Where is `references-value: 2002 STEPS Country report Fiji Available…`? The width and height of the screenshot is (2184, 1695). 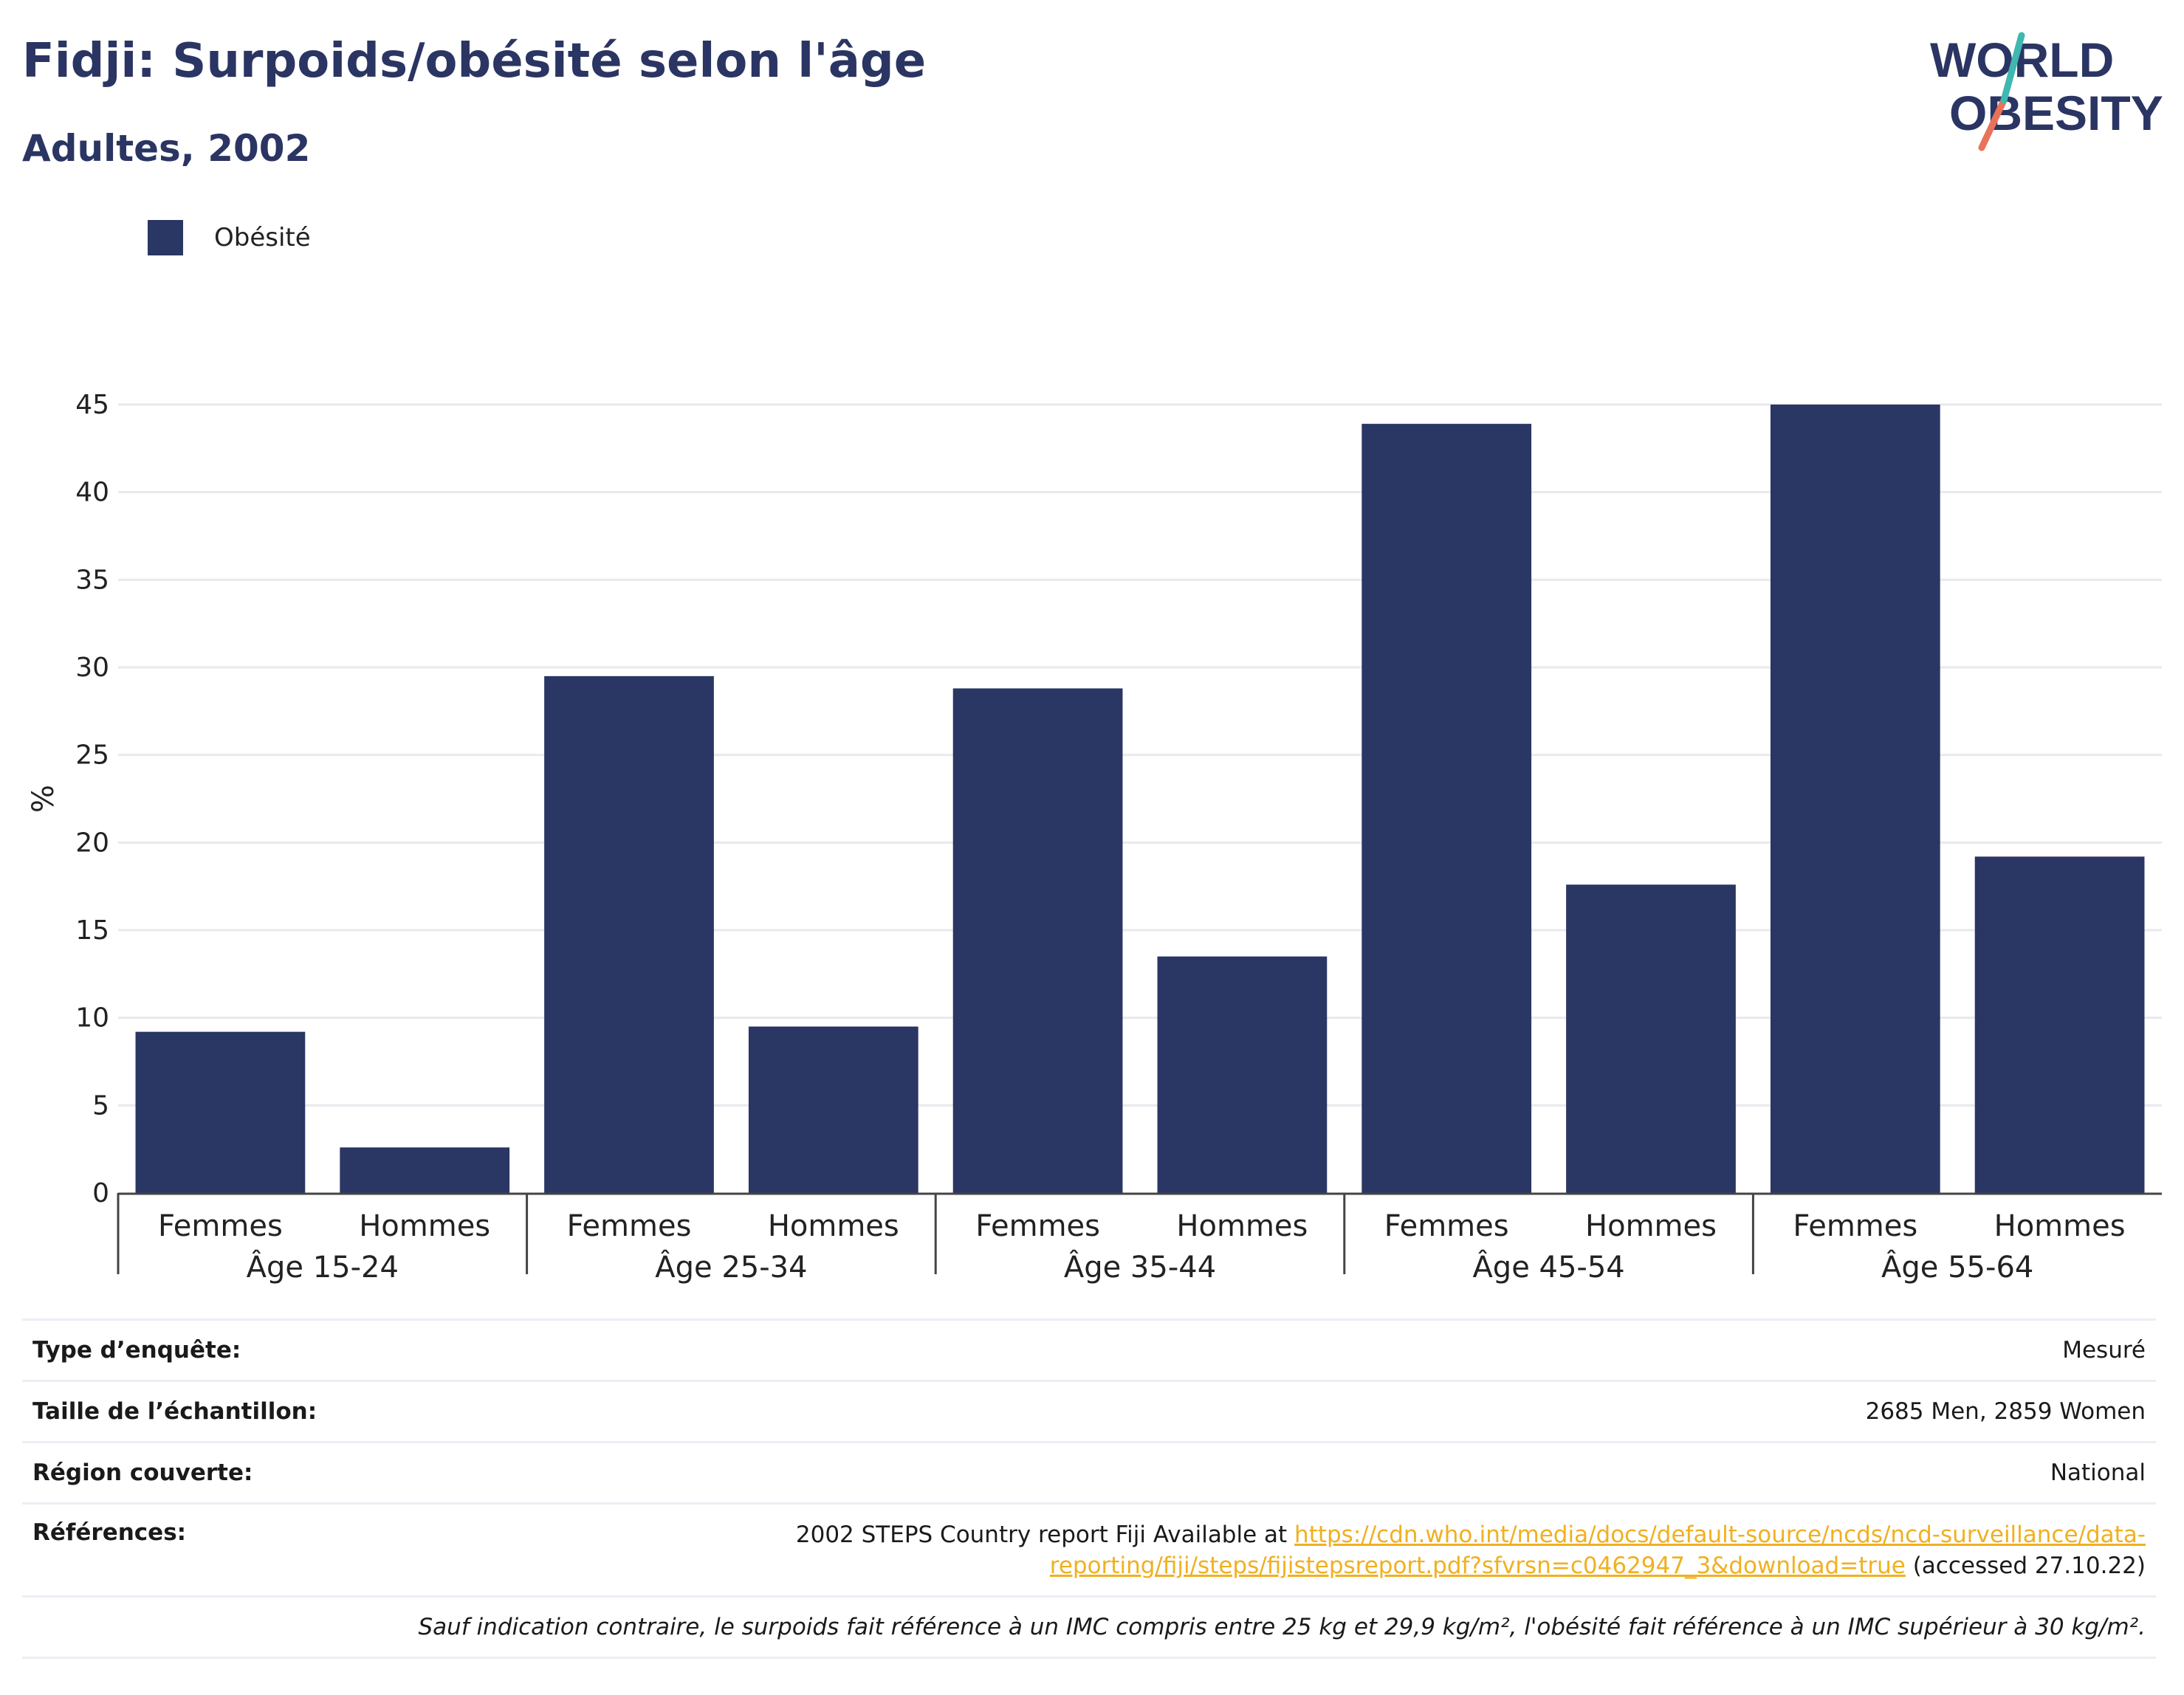 references-value: 2002 STEPS Country report Fiji Available… is located at coordinates (1445, 1550).